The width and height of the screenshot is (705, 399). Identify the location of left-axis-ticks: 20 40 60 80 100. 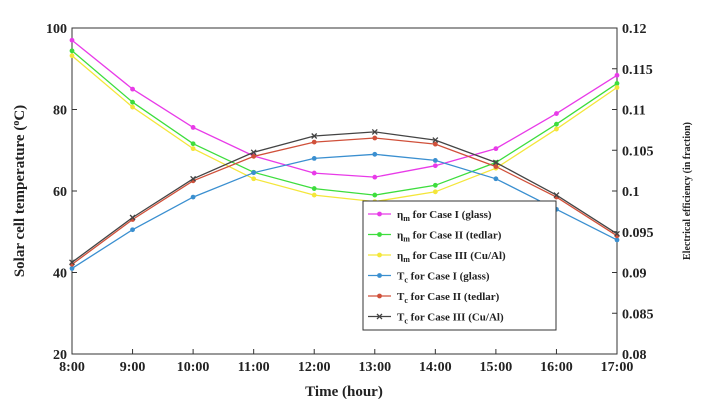
(61, 192).